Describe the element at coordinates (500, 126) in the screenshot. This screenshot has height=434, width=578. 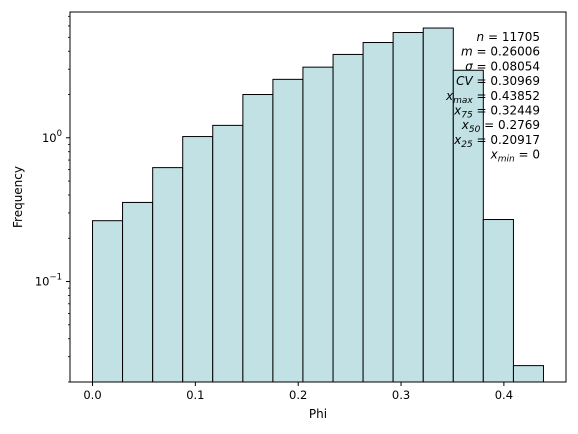
I see `stat-line: x50 = 0.2769` at that location.